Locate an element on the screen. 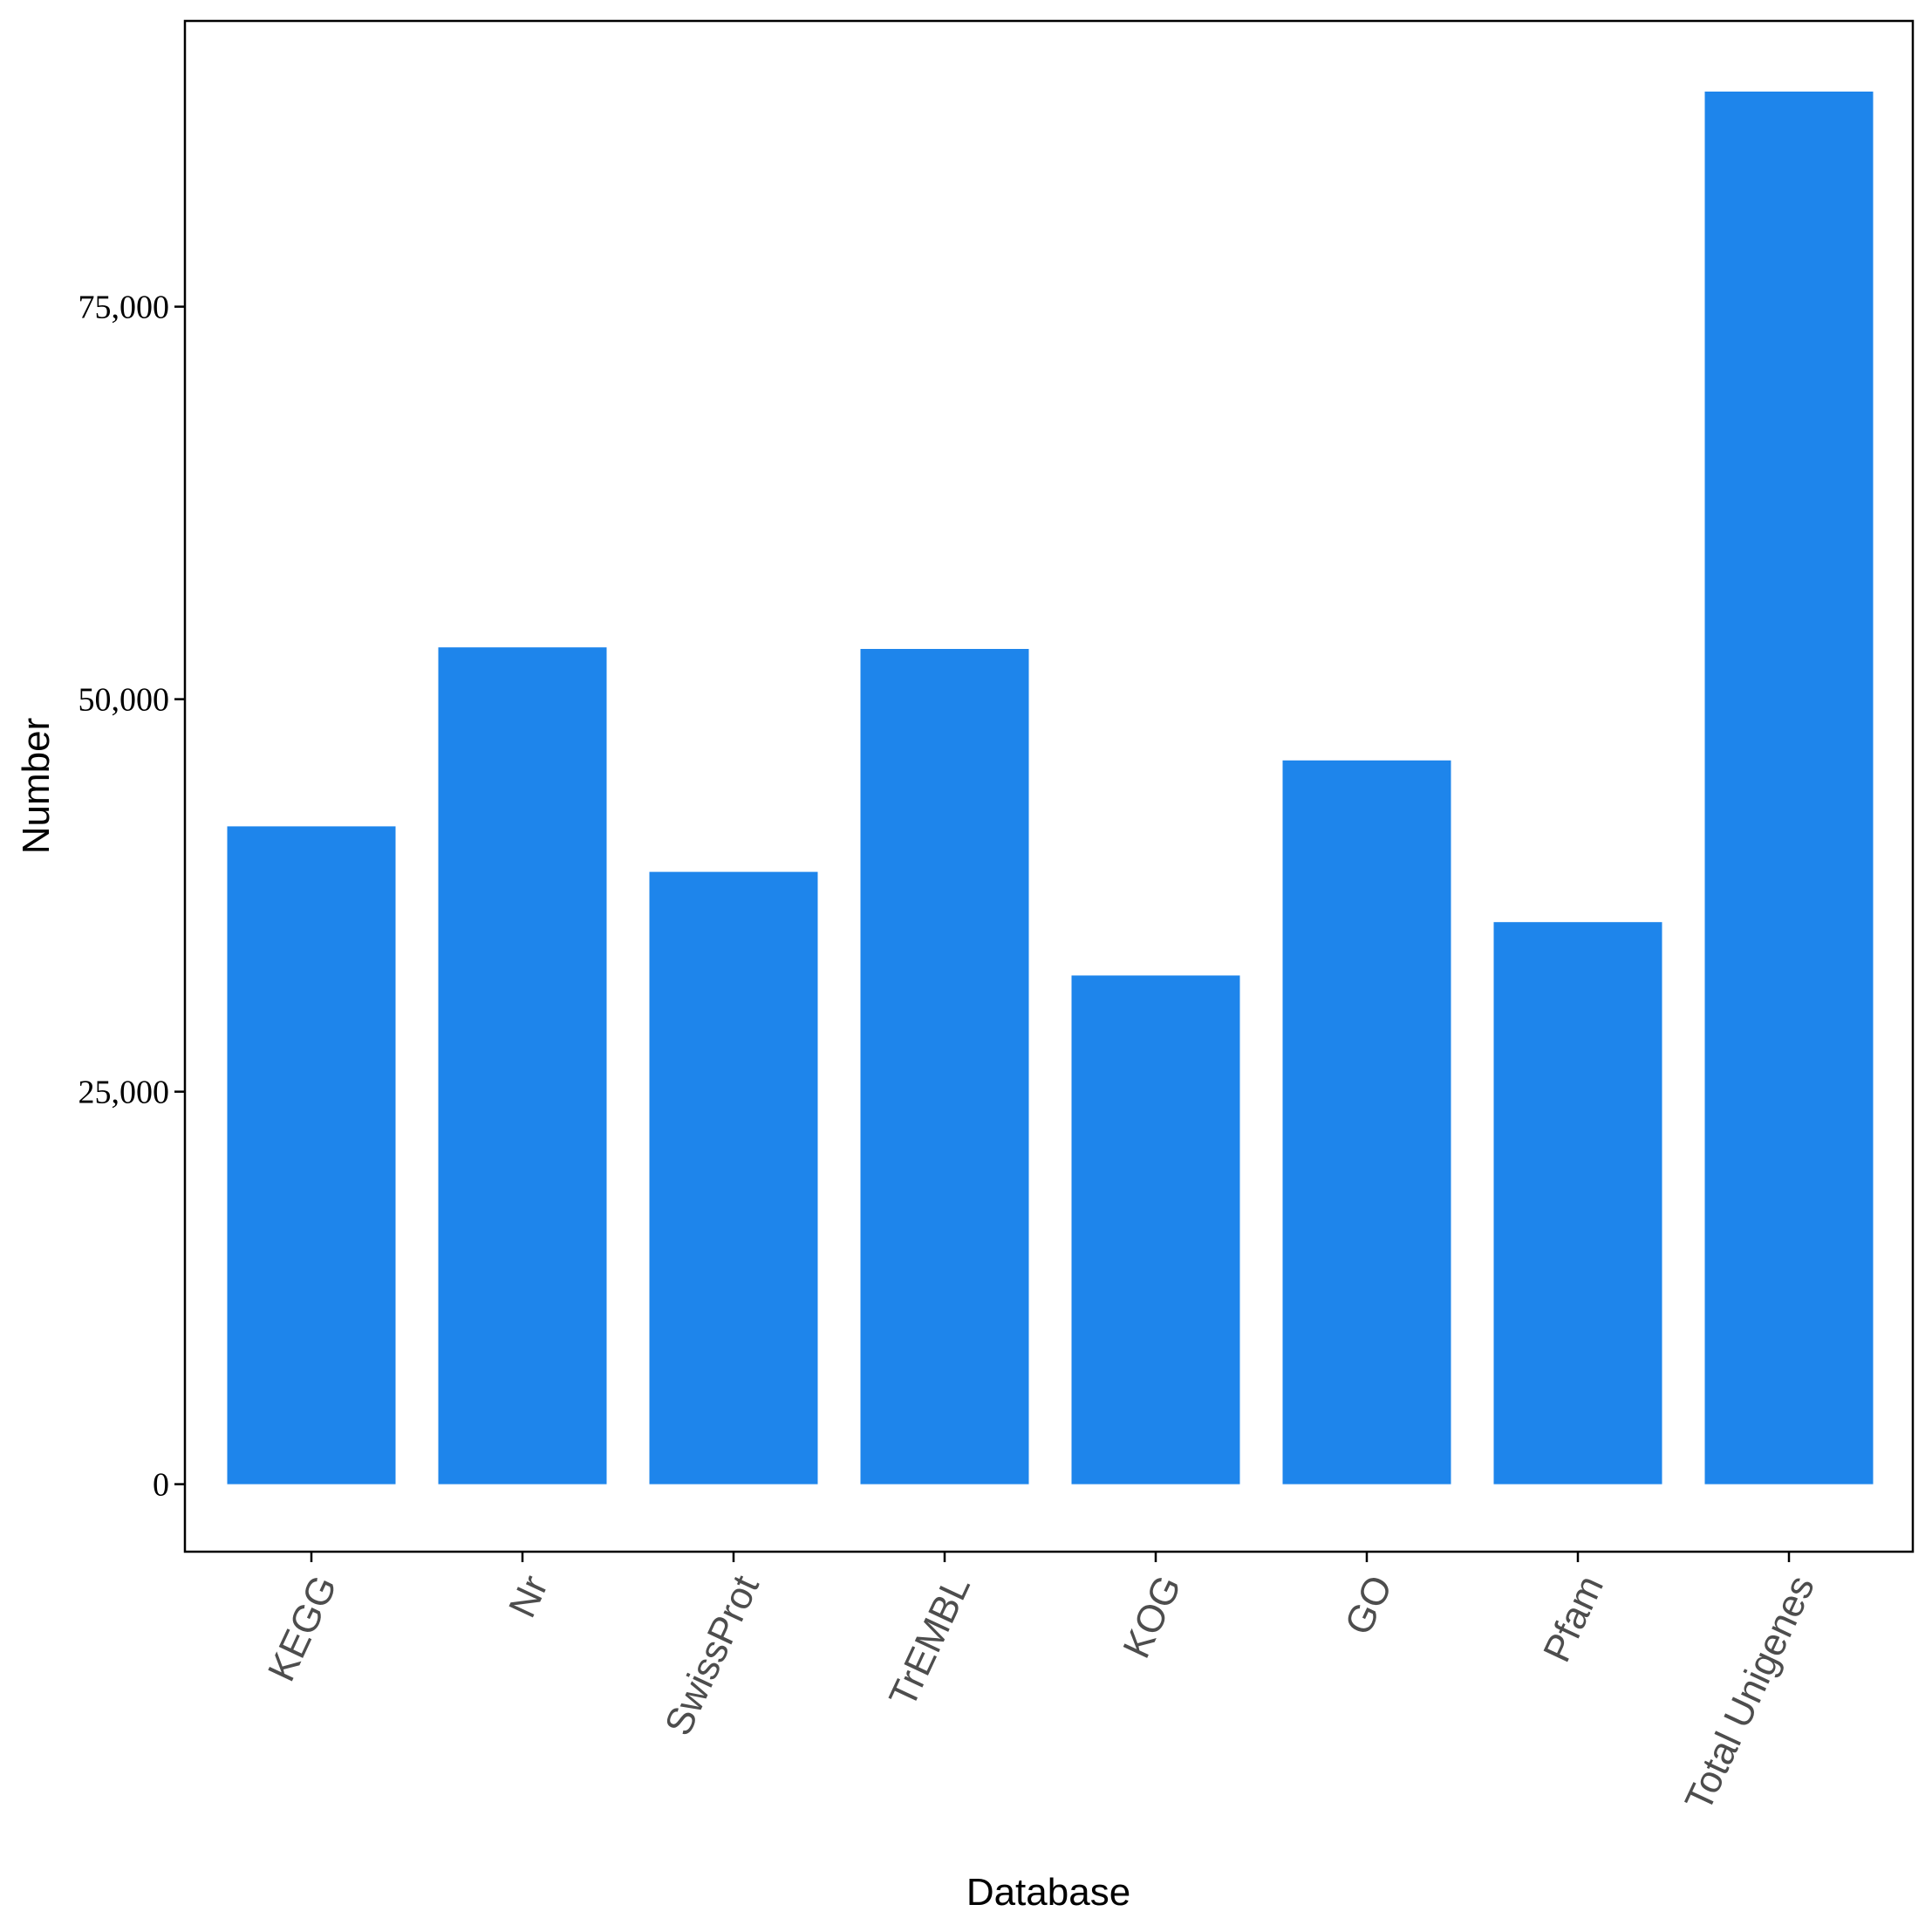 The height and width of the screenshot is (1925, 1932). y-axis-title: Number is located at coordinates (36, 786).